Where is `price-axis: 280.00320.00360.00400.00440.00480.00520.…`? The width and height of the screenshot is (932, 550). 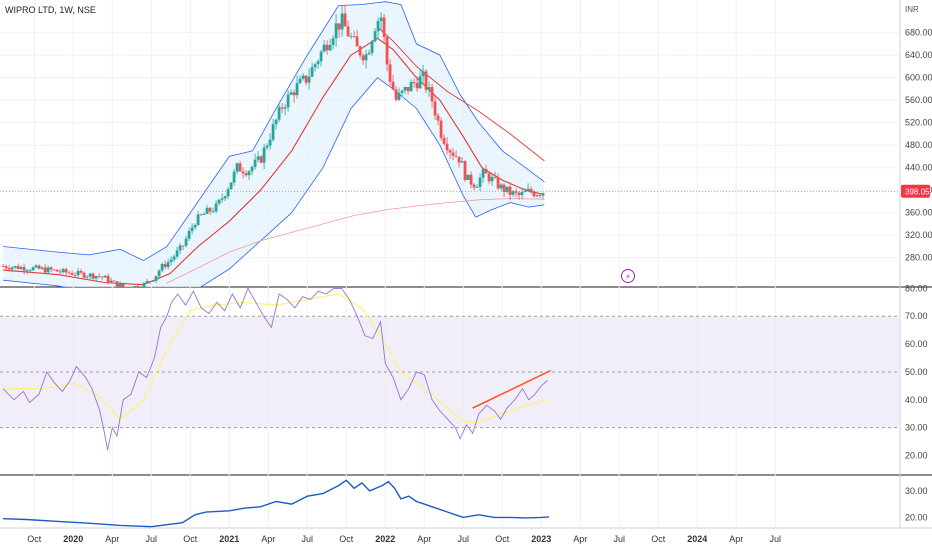 price-axis: 280.00320.00360.00400.00440.00480.00520.… is located at coordinates (918, 275).